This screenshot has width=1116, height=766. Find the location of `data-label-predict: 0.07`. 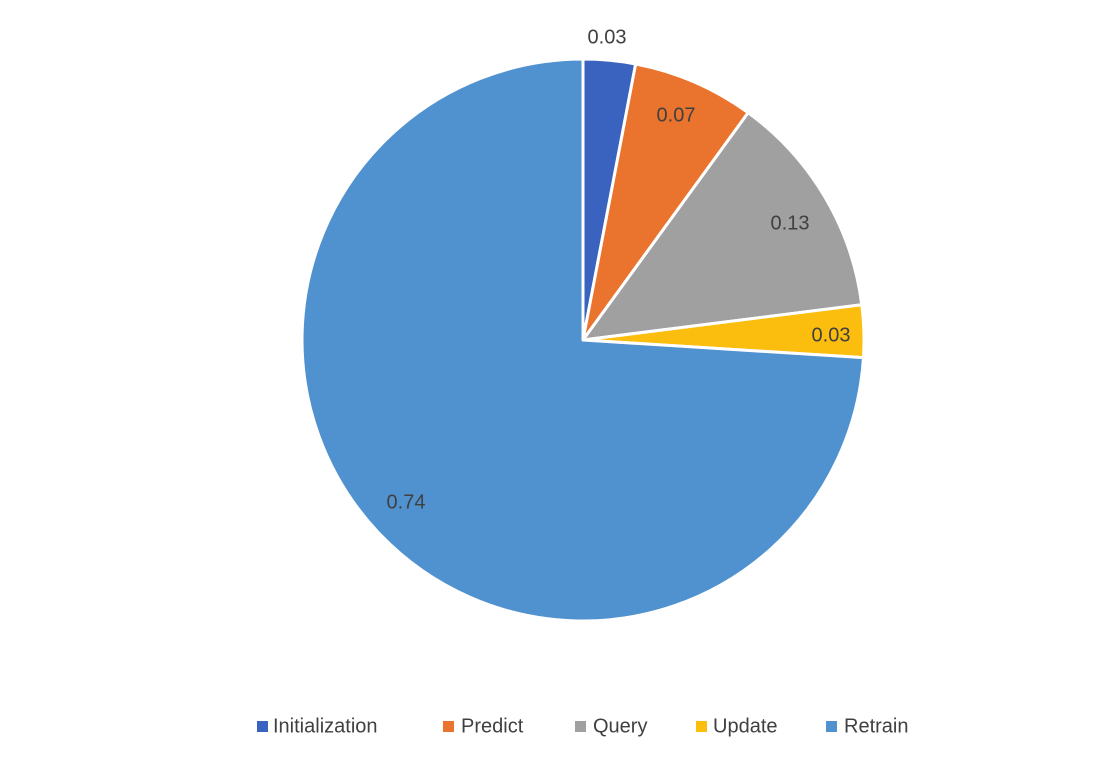

data-label-predict: 0.07 is located at coordinates (676, 115).